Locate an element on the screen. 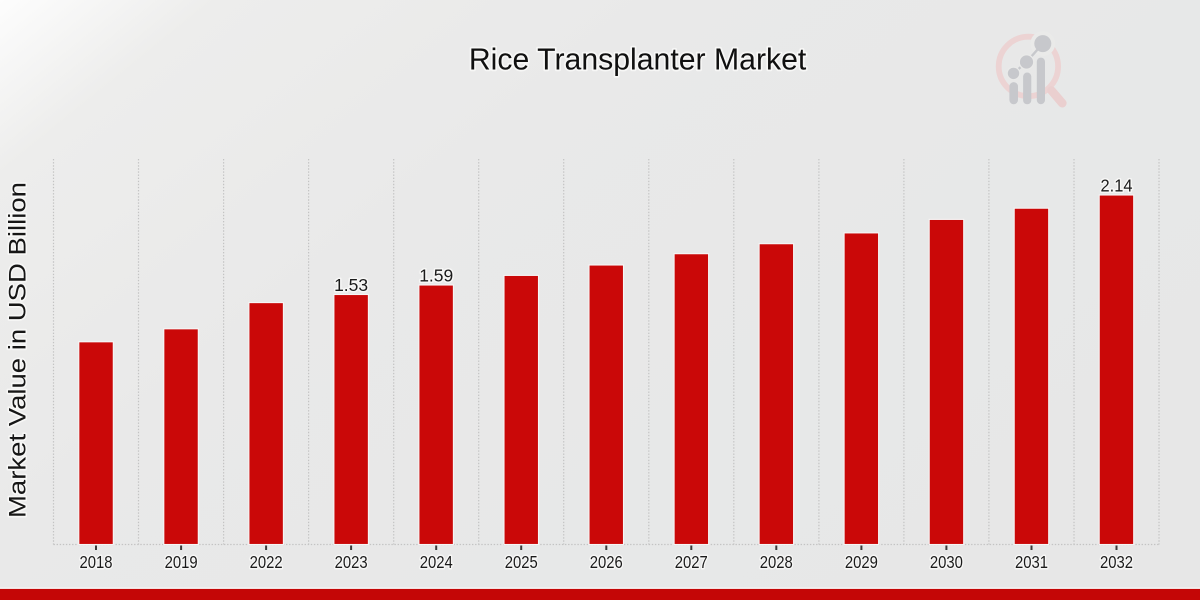 This screenshot has width=1200, height=605. svg-text: 2030 is located at coordinates (946, 562).